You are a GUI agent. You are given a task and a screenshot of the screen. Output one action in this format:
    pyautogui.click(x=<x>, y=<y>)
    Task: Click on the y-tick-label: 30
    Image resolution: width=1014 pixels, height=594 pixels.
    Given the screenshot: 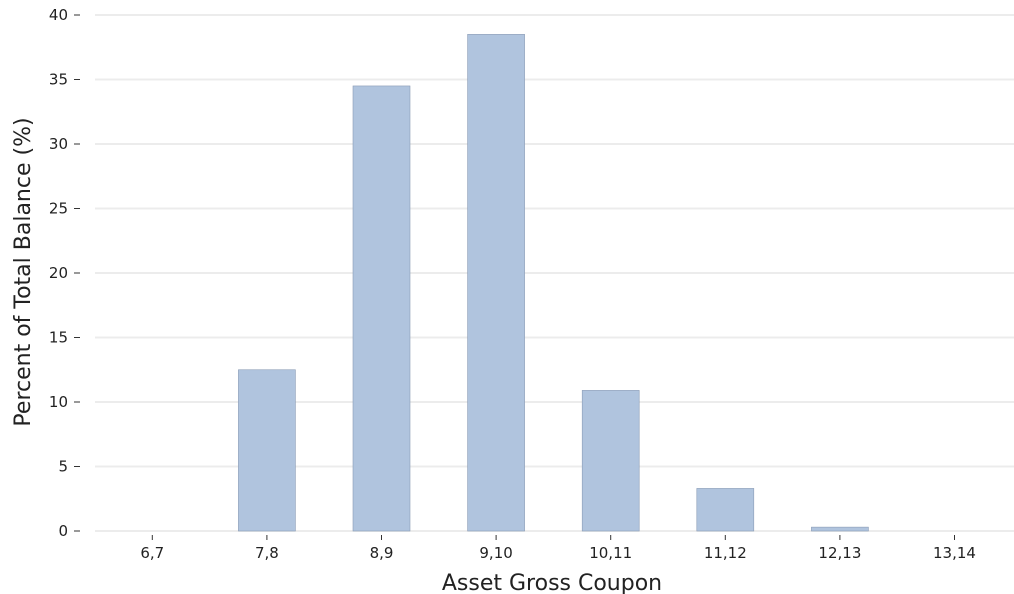 What is the action you would take?
    pyautogui.click(x=58, y=144)
    